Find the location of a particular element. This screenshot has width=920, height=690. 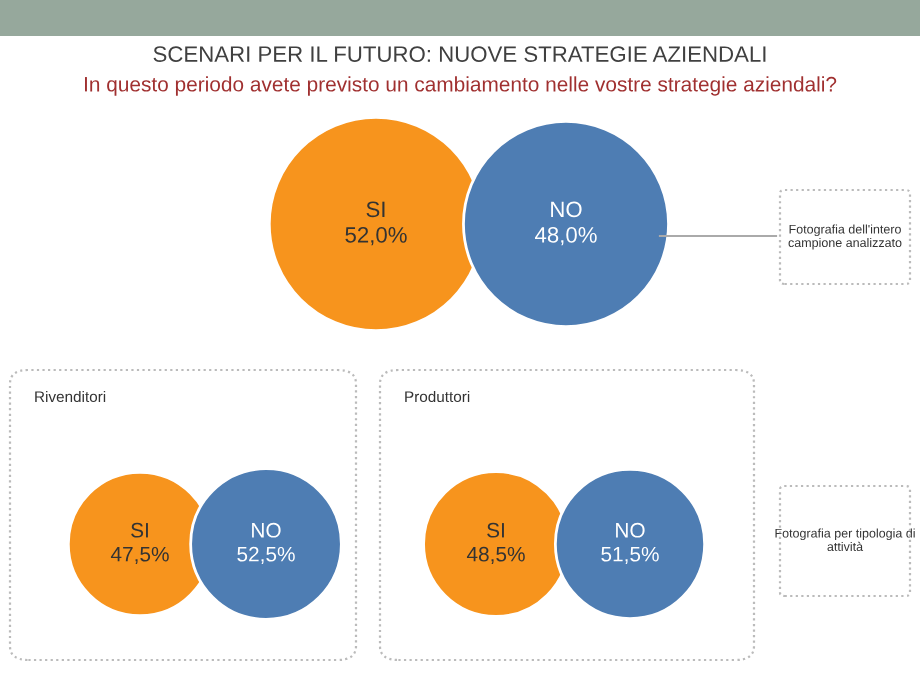

text: In questo periodo avete previsto un cambiamento nelle vostre strategie aziendali? is located at coordinates (460, 86).